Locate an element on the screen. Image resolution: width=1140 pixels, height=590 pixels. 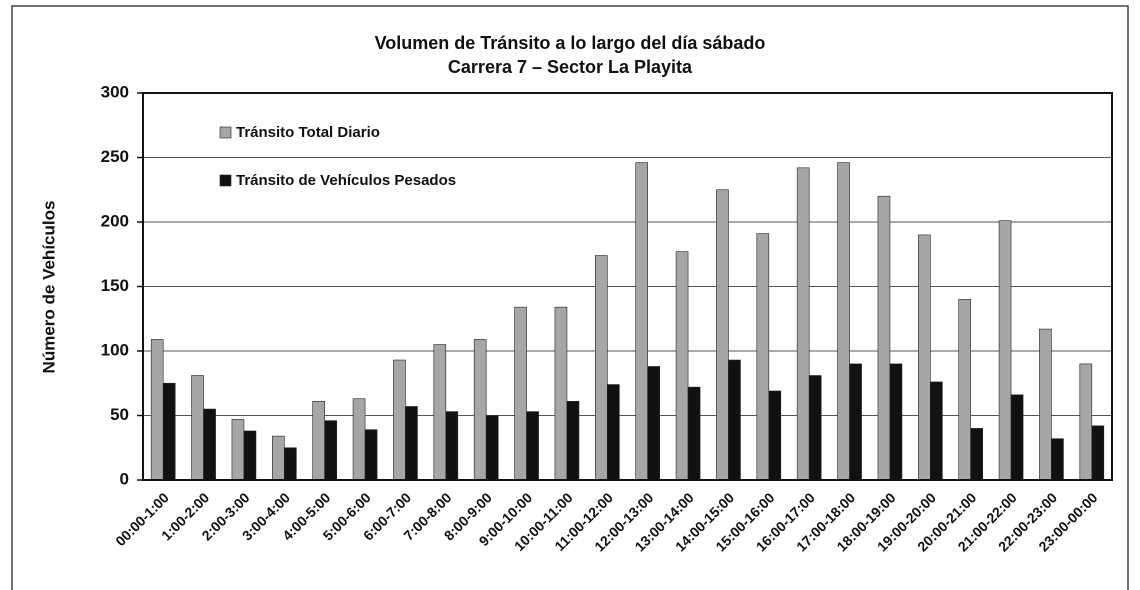
legend-label: Tránsito de Vehículos Pesados is located at coordinates (346, 180).